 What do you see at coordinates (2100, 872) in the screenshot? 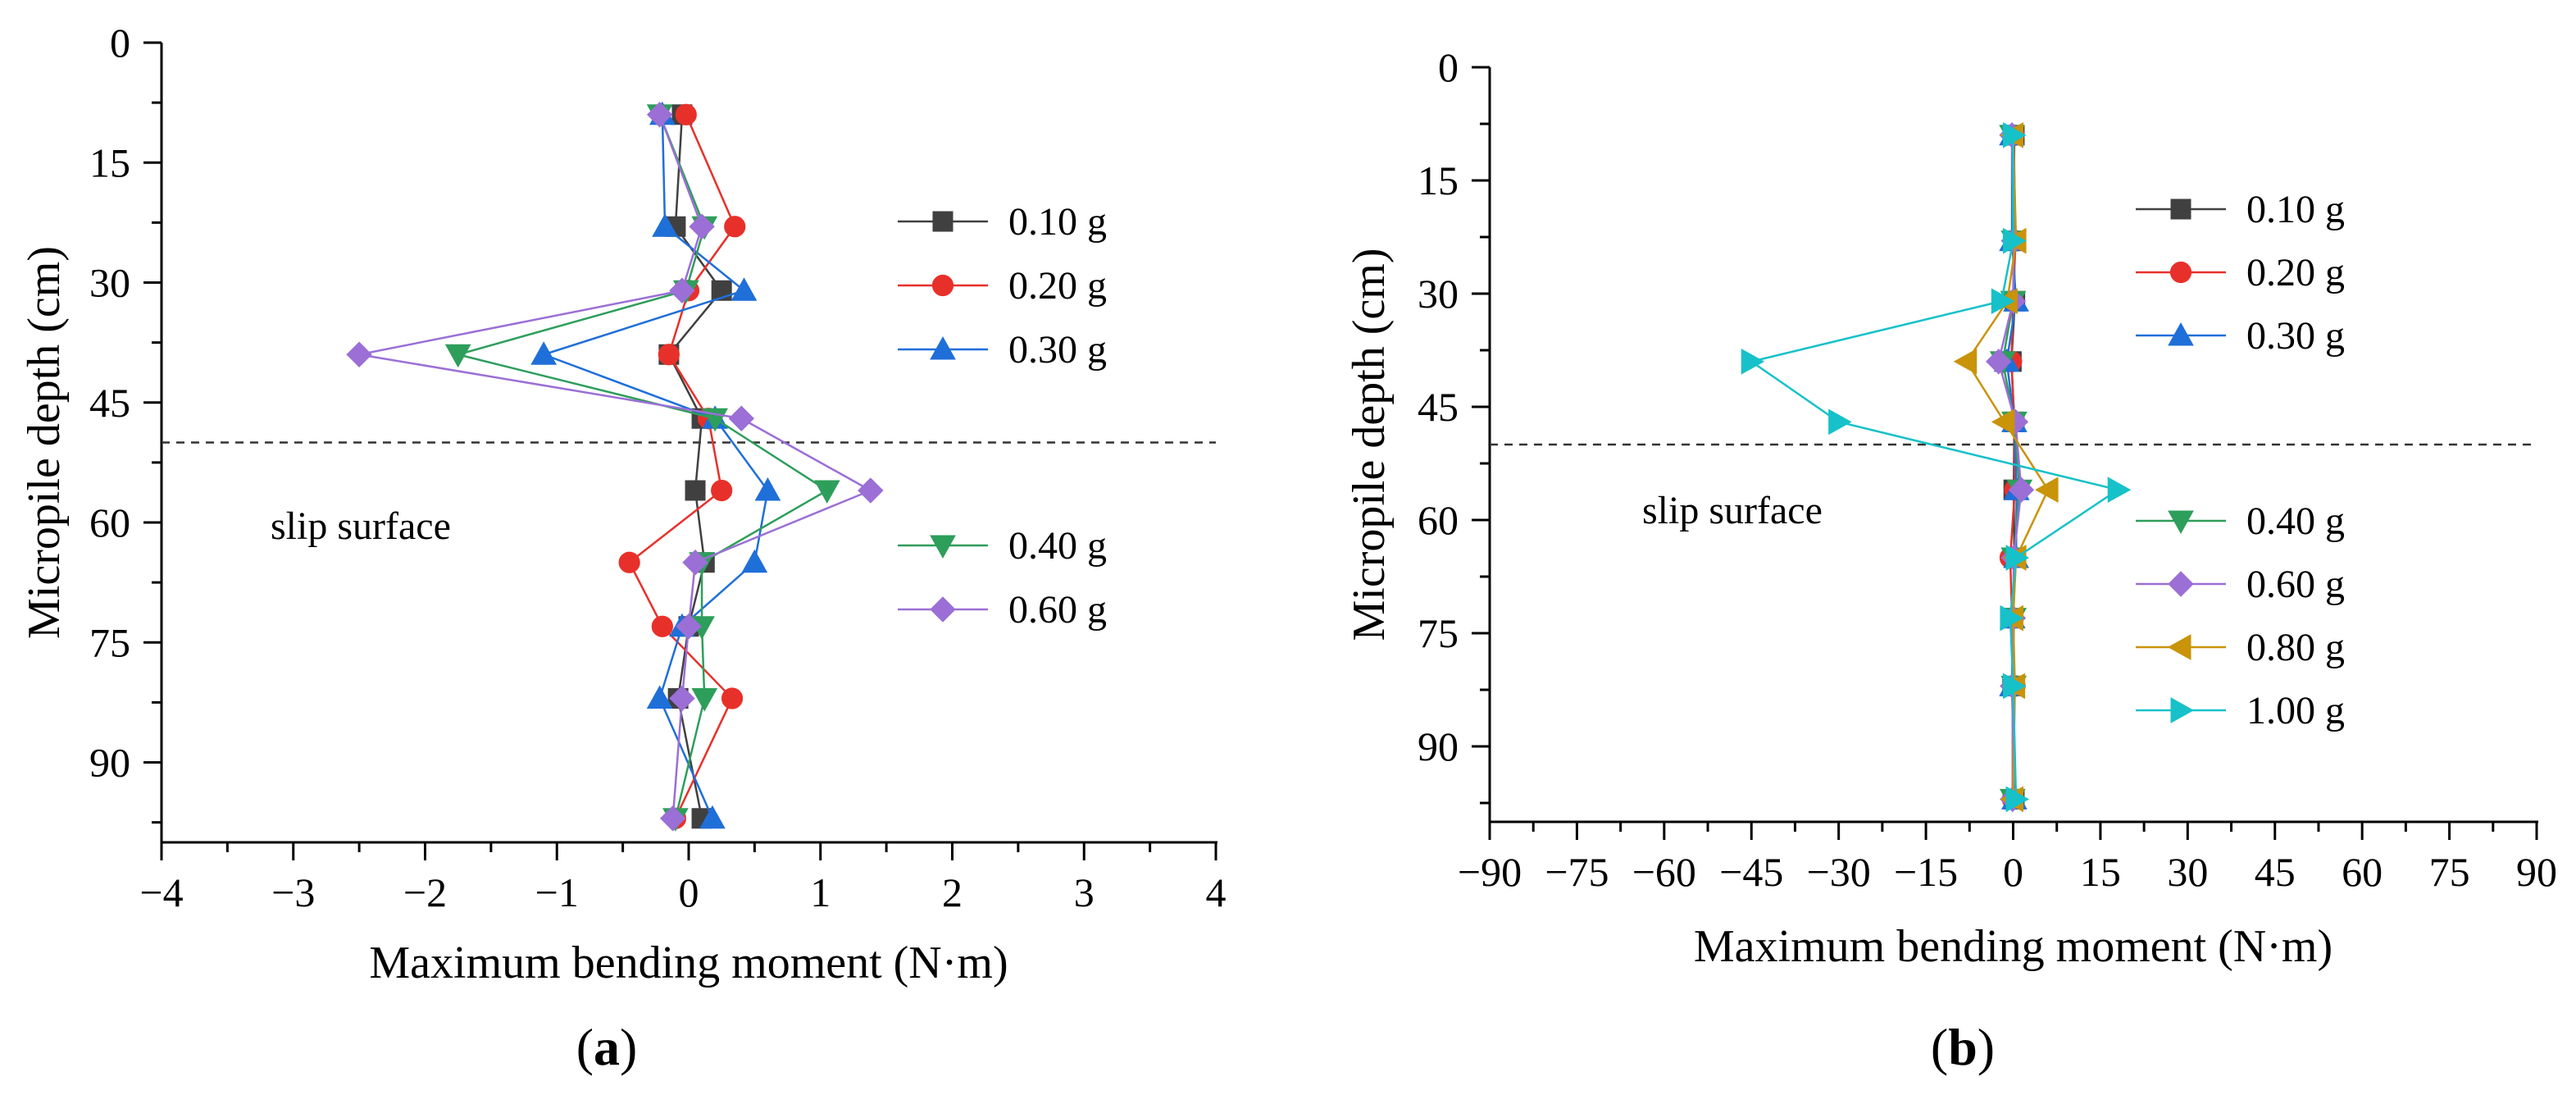
I see `x-tick-label: 15` at bounding box center [2100, 872].